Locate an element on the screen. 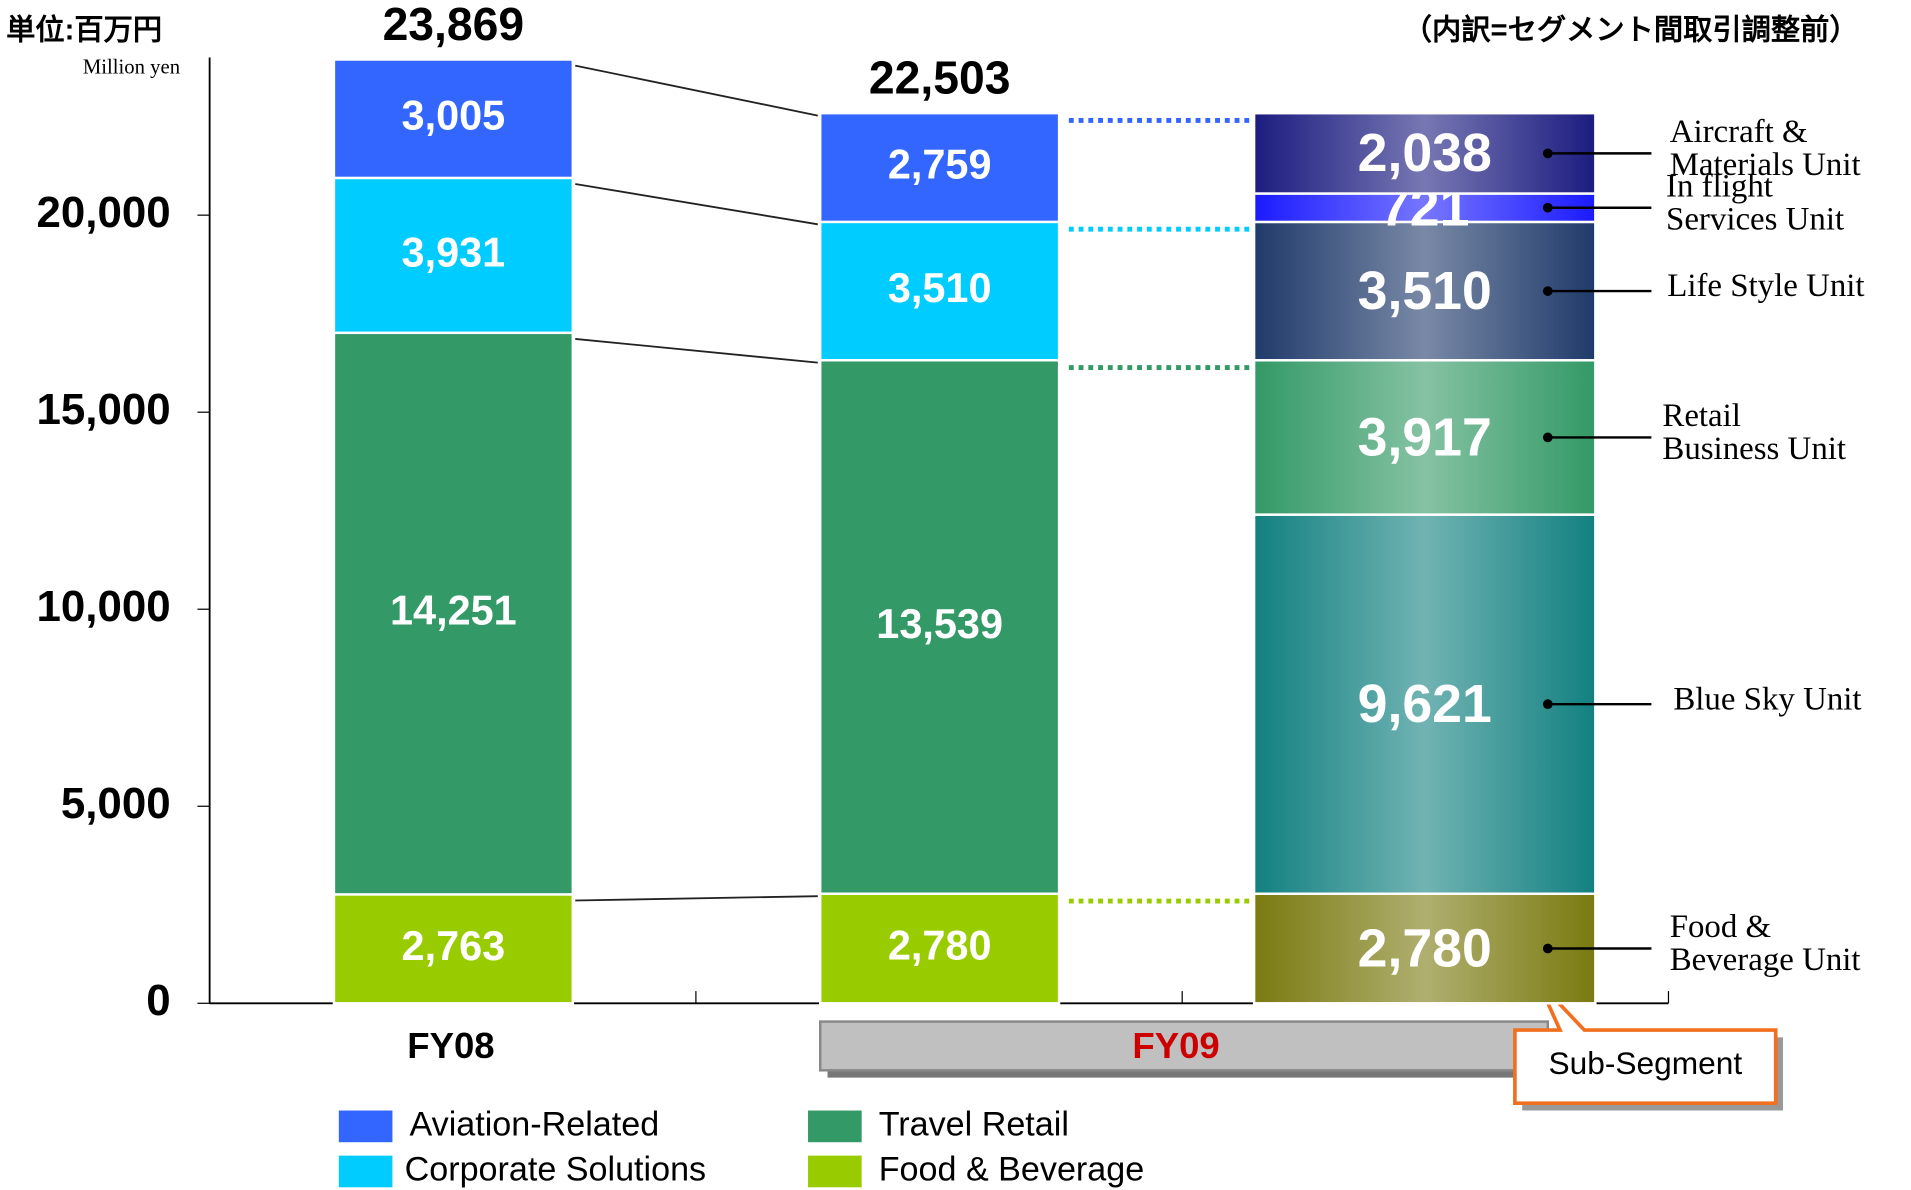  legend-label: Food & Beverage is located at coordinates (1011, 1169).